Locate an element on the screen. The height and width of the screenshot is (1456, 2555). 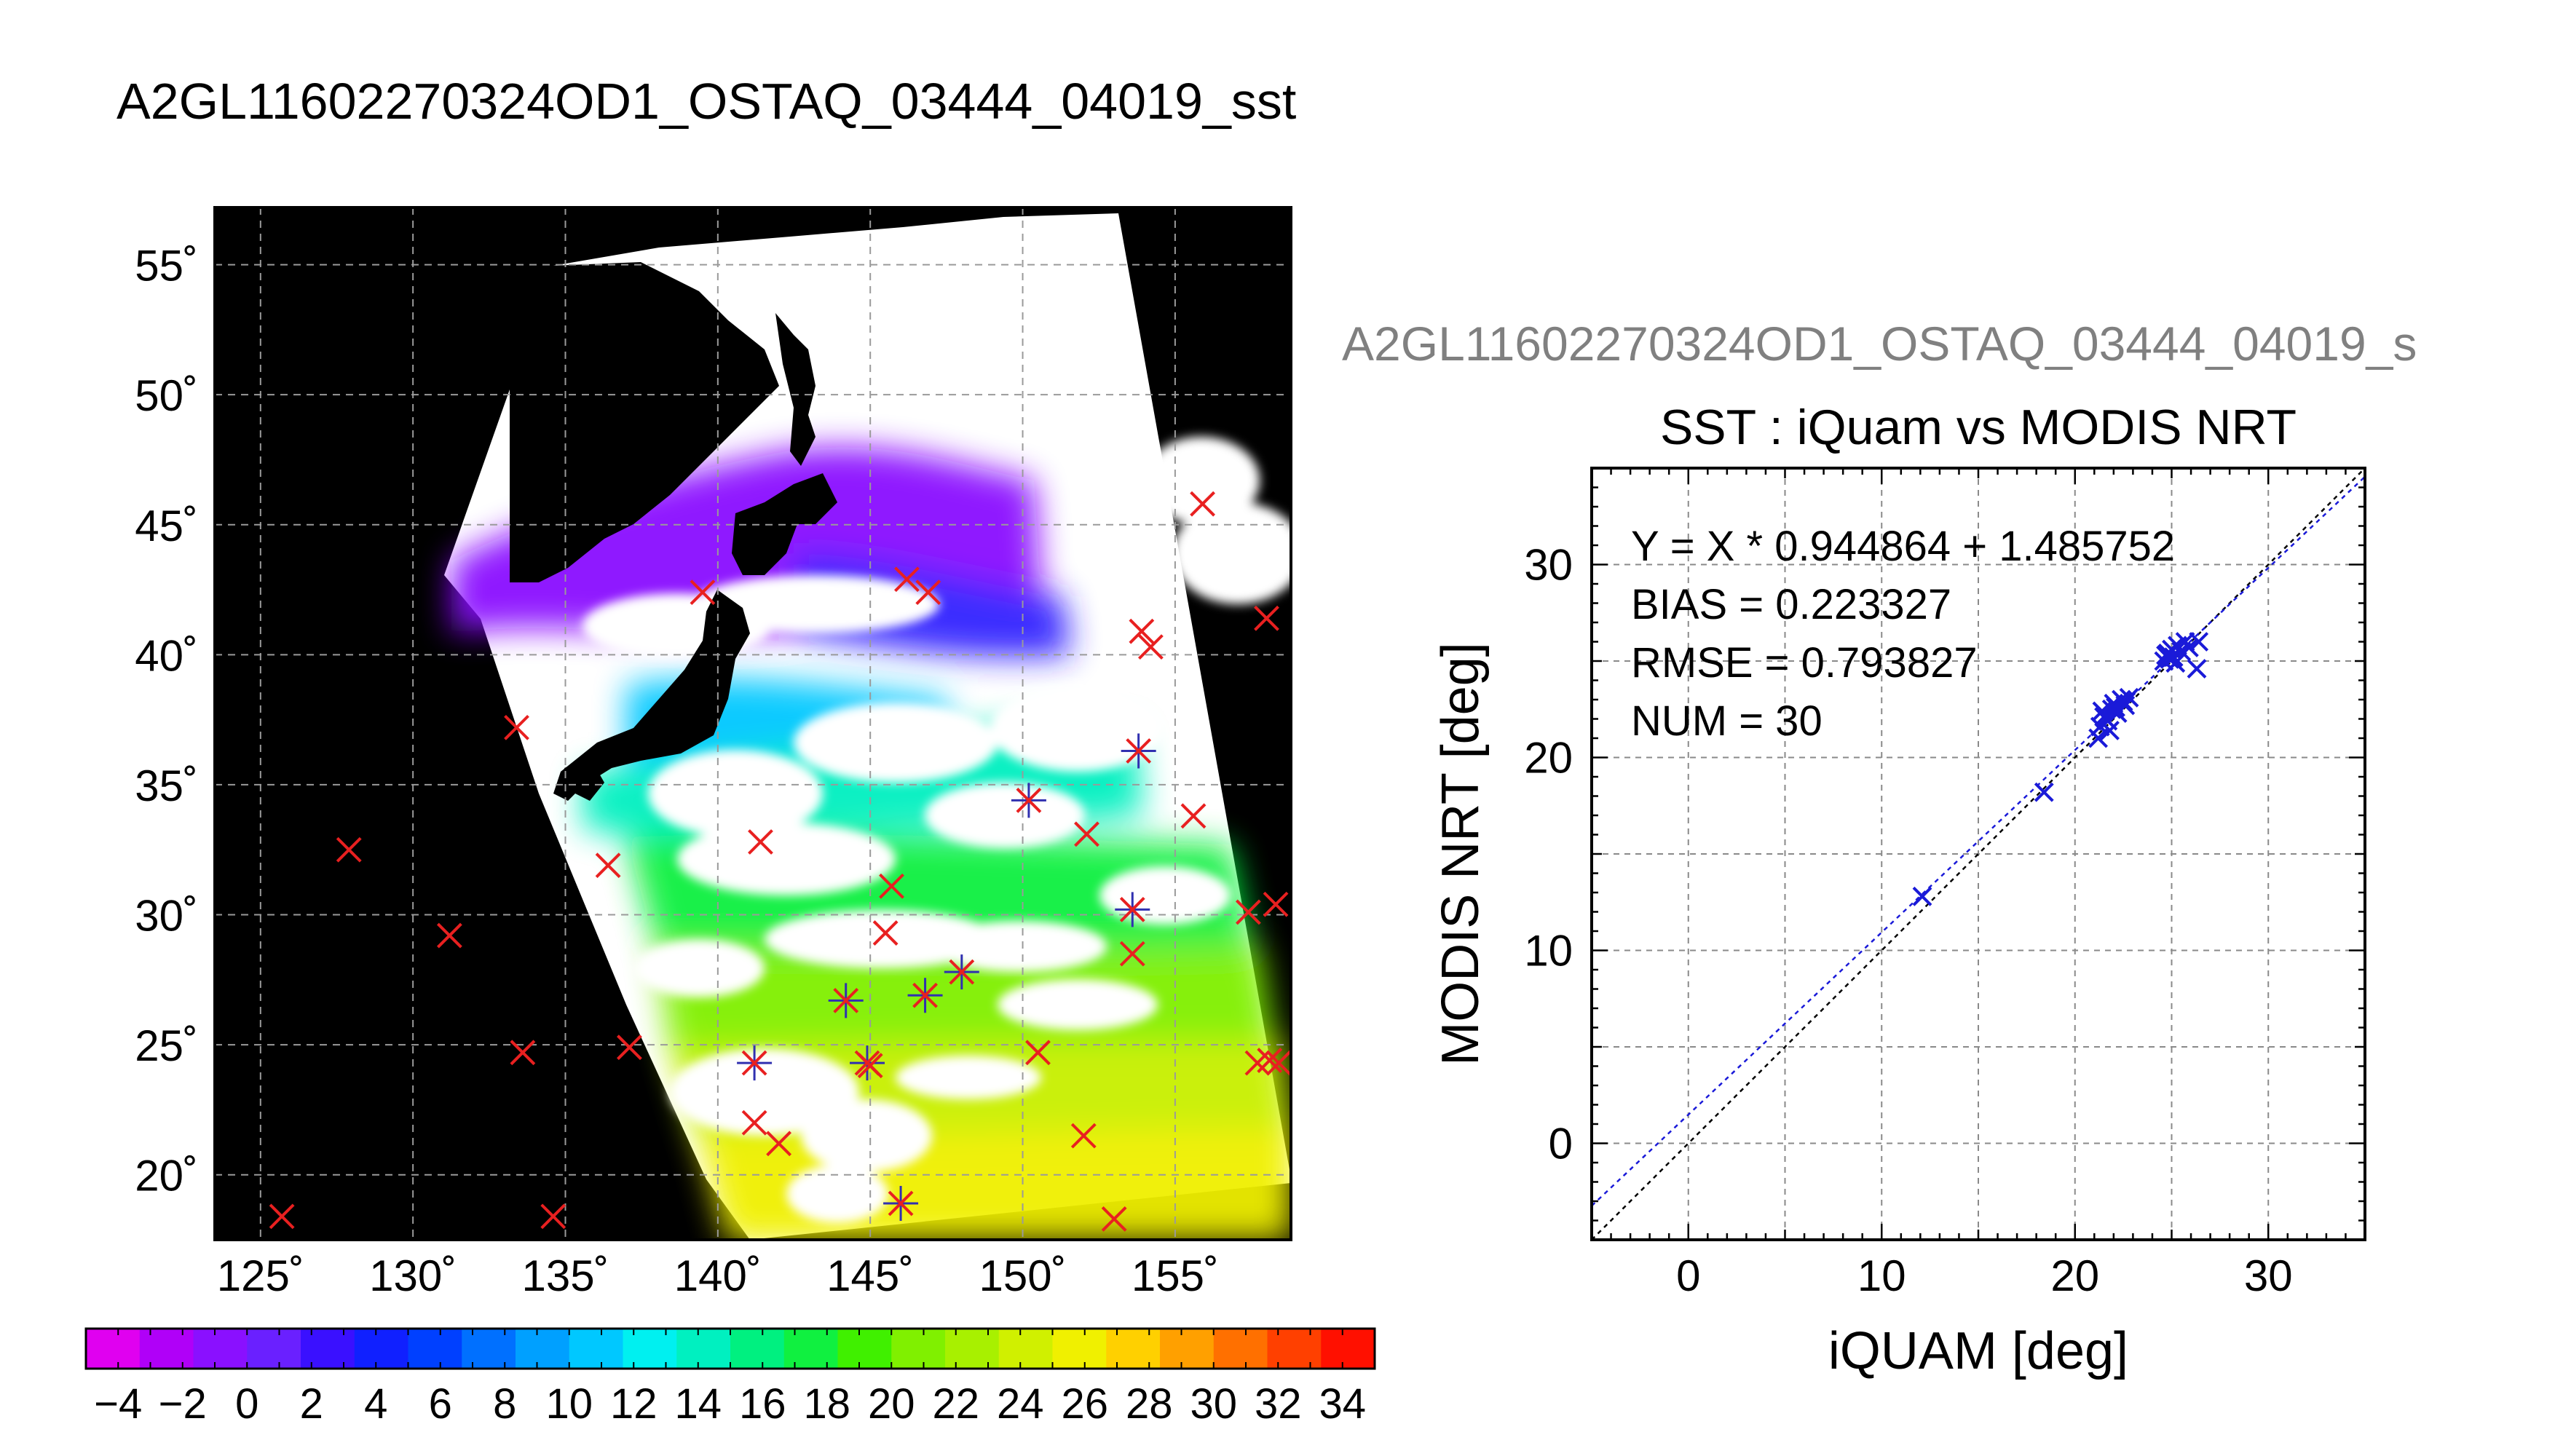
scatter-y-tick-label: 10 is located at coordinates (1548, 951).